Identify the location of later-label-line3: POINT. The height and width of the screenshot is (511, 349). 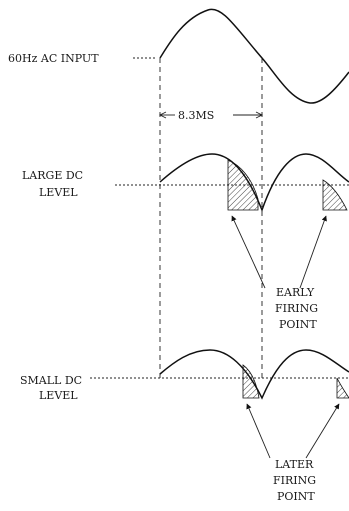
(296, 496).